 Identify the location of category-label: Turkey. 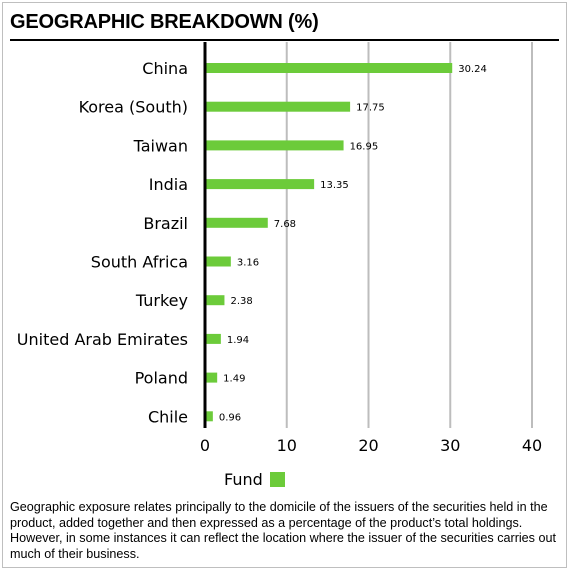
(161, 300).